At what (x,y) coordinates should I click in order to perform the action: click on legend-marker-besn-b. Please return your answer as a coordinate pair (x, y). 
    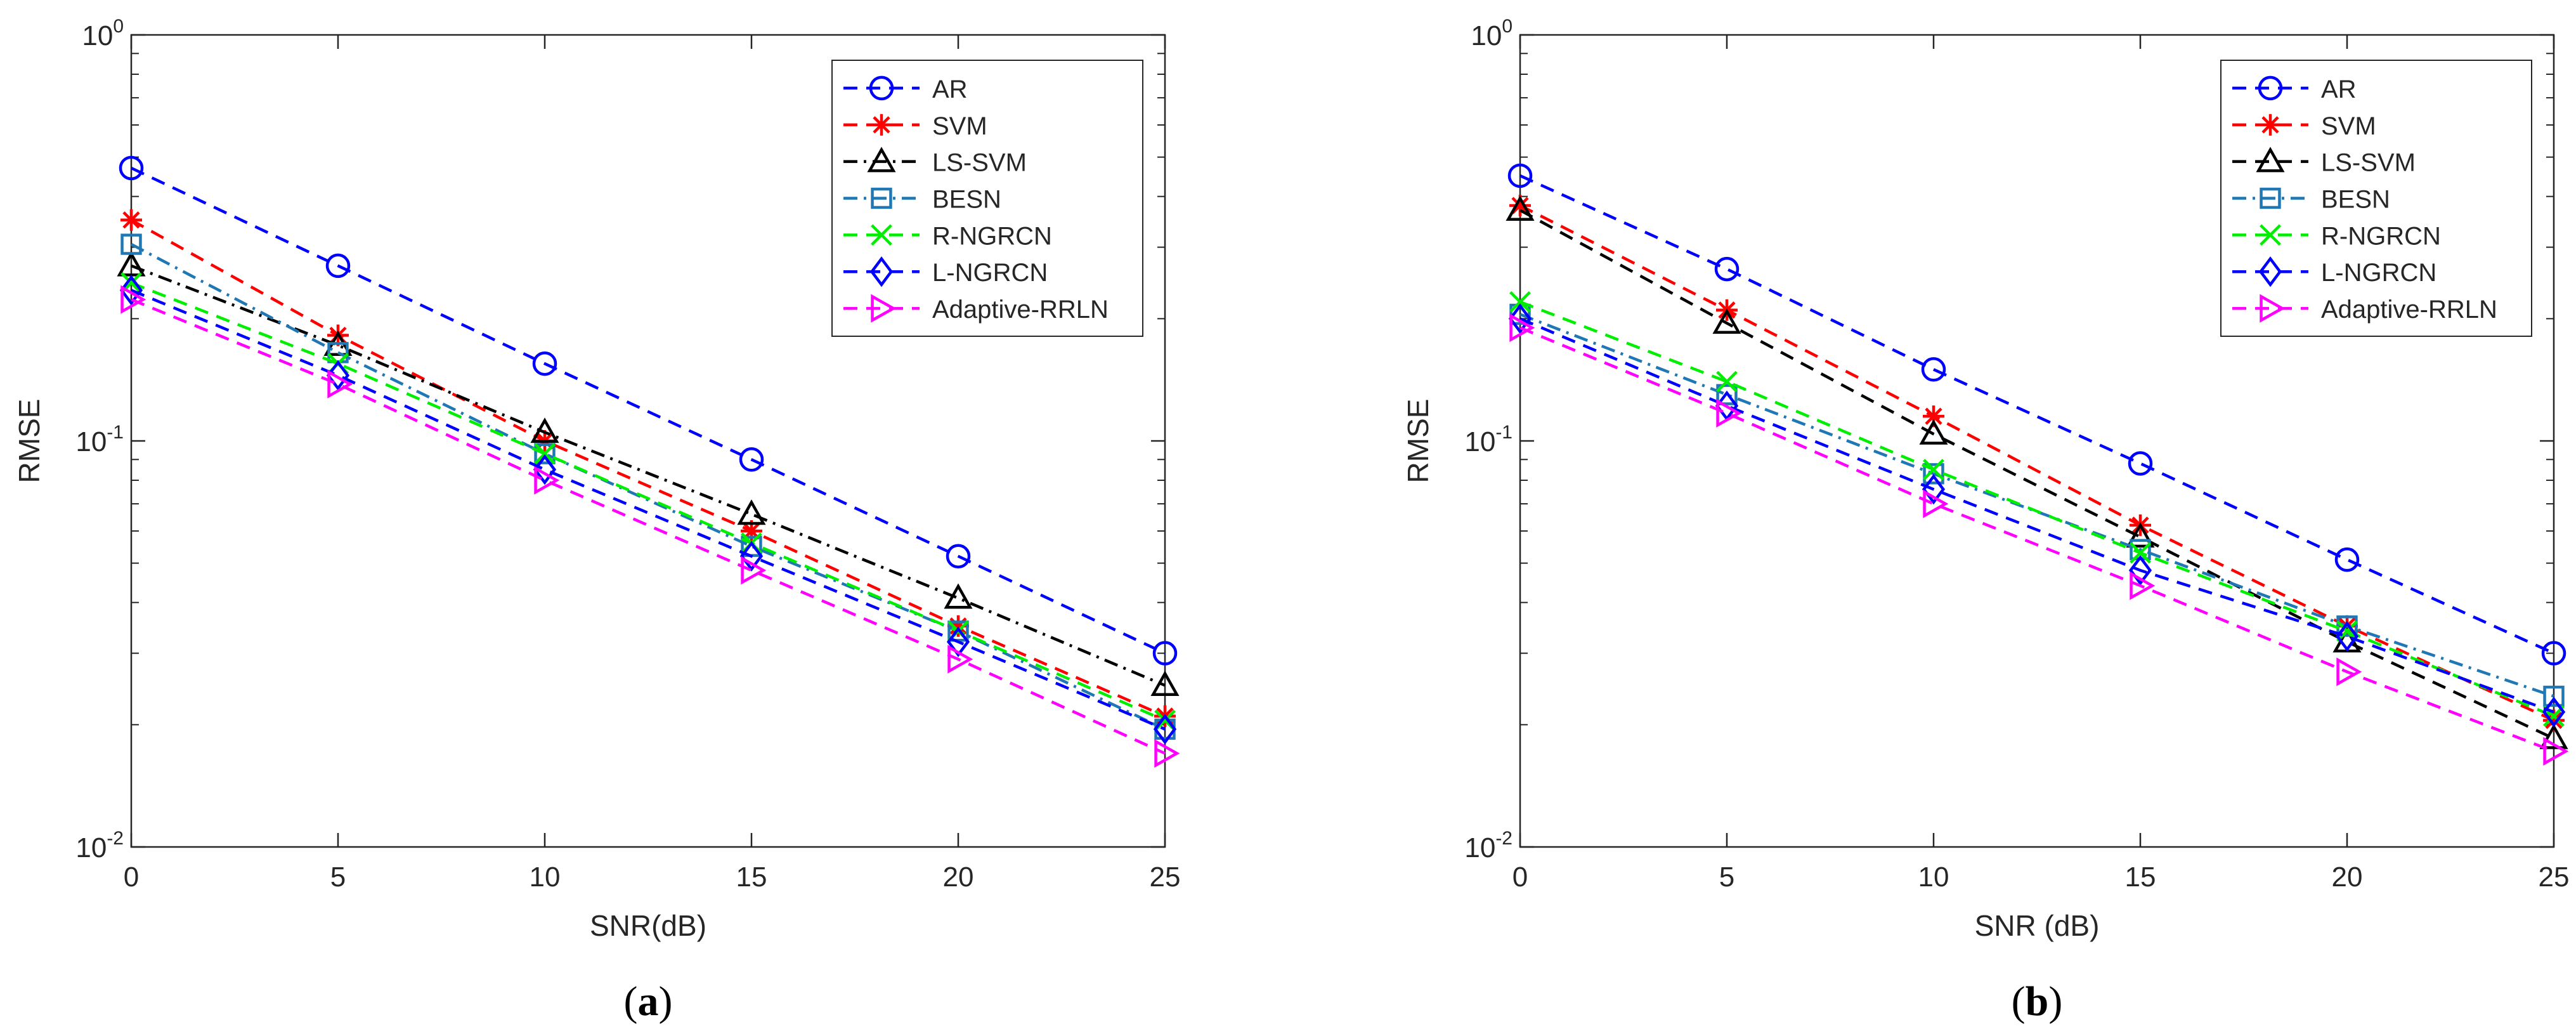
    Looking at the image, I should click on (2270, 198).